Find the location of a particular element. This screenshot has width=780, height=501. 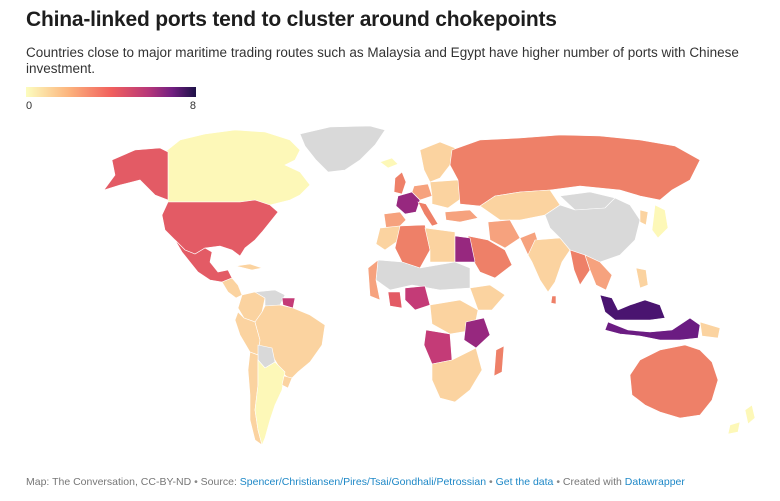

region-spain is located at coordinates (395, 220).